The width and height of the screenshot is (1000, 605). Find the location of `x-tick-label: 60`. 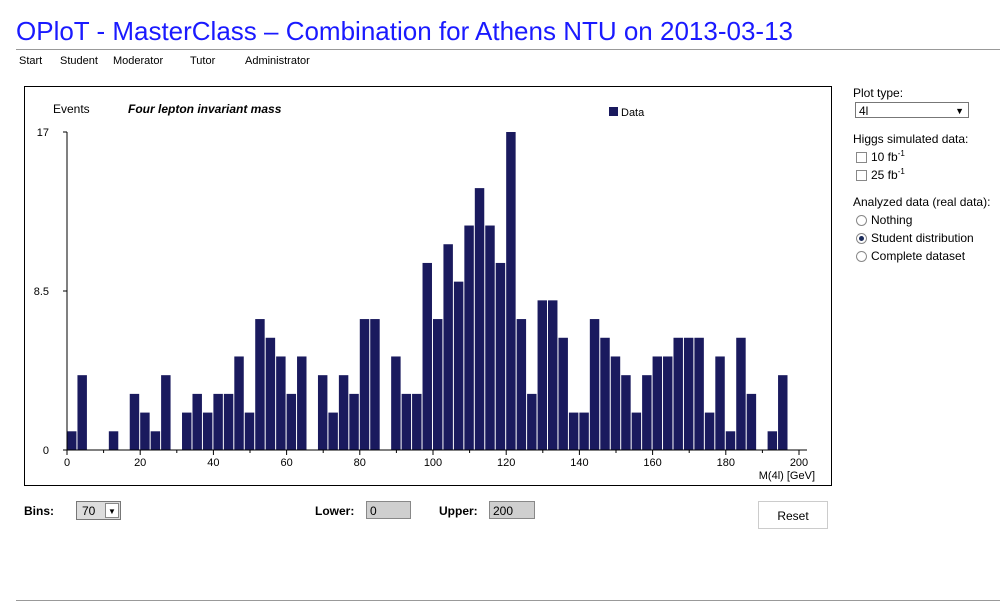

x-tick-label: 60 is located at coordinates (286, 463).